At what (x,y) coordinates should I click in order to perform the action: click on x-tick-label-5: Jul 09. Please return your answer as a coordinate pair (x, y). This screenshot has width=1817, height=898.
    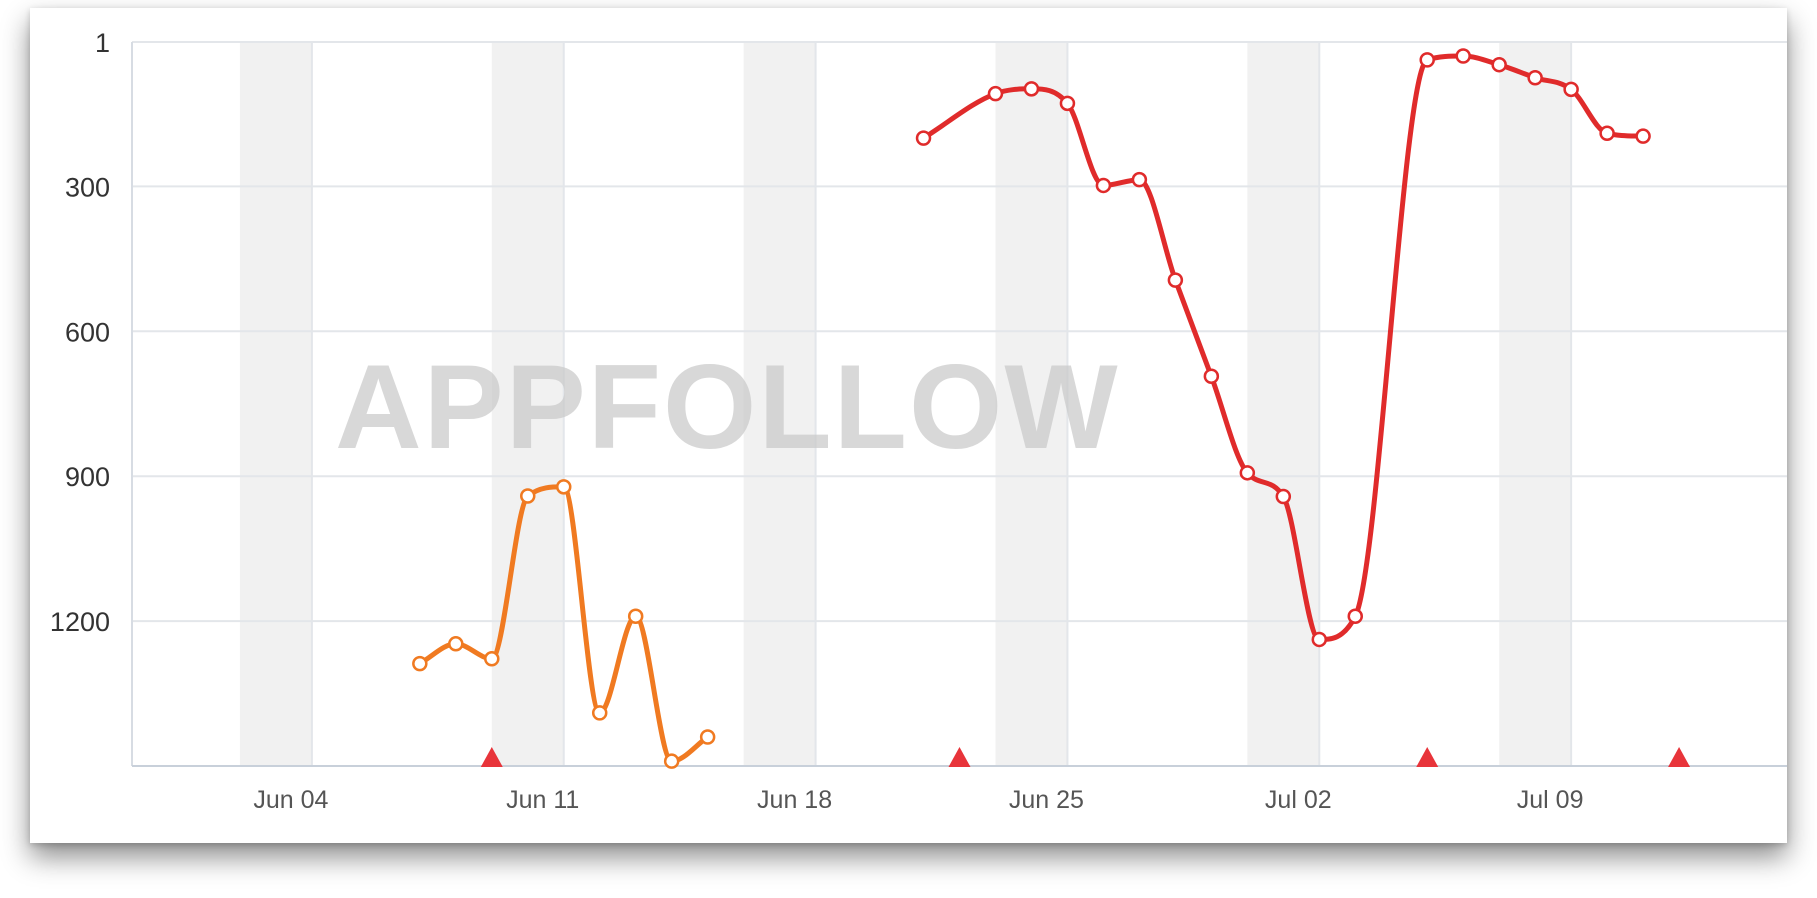
    Looking at the image, I should click on (1550, 800).